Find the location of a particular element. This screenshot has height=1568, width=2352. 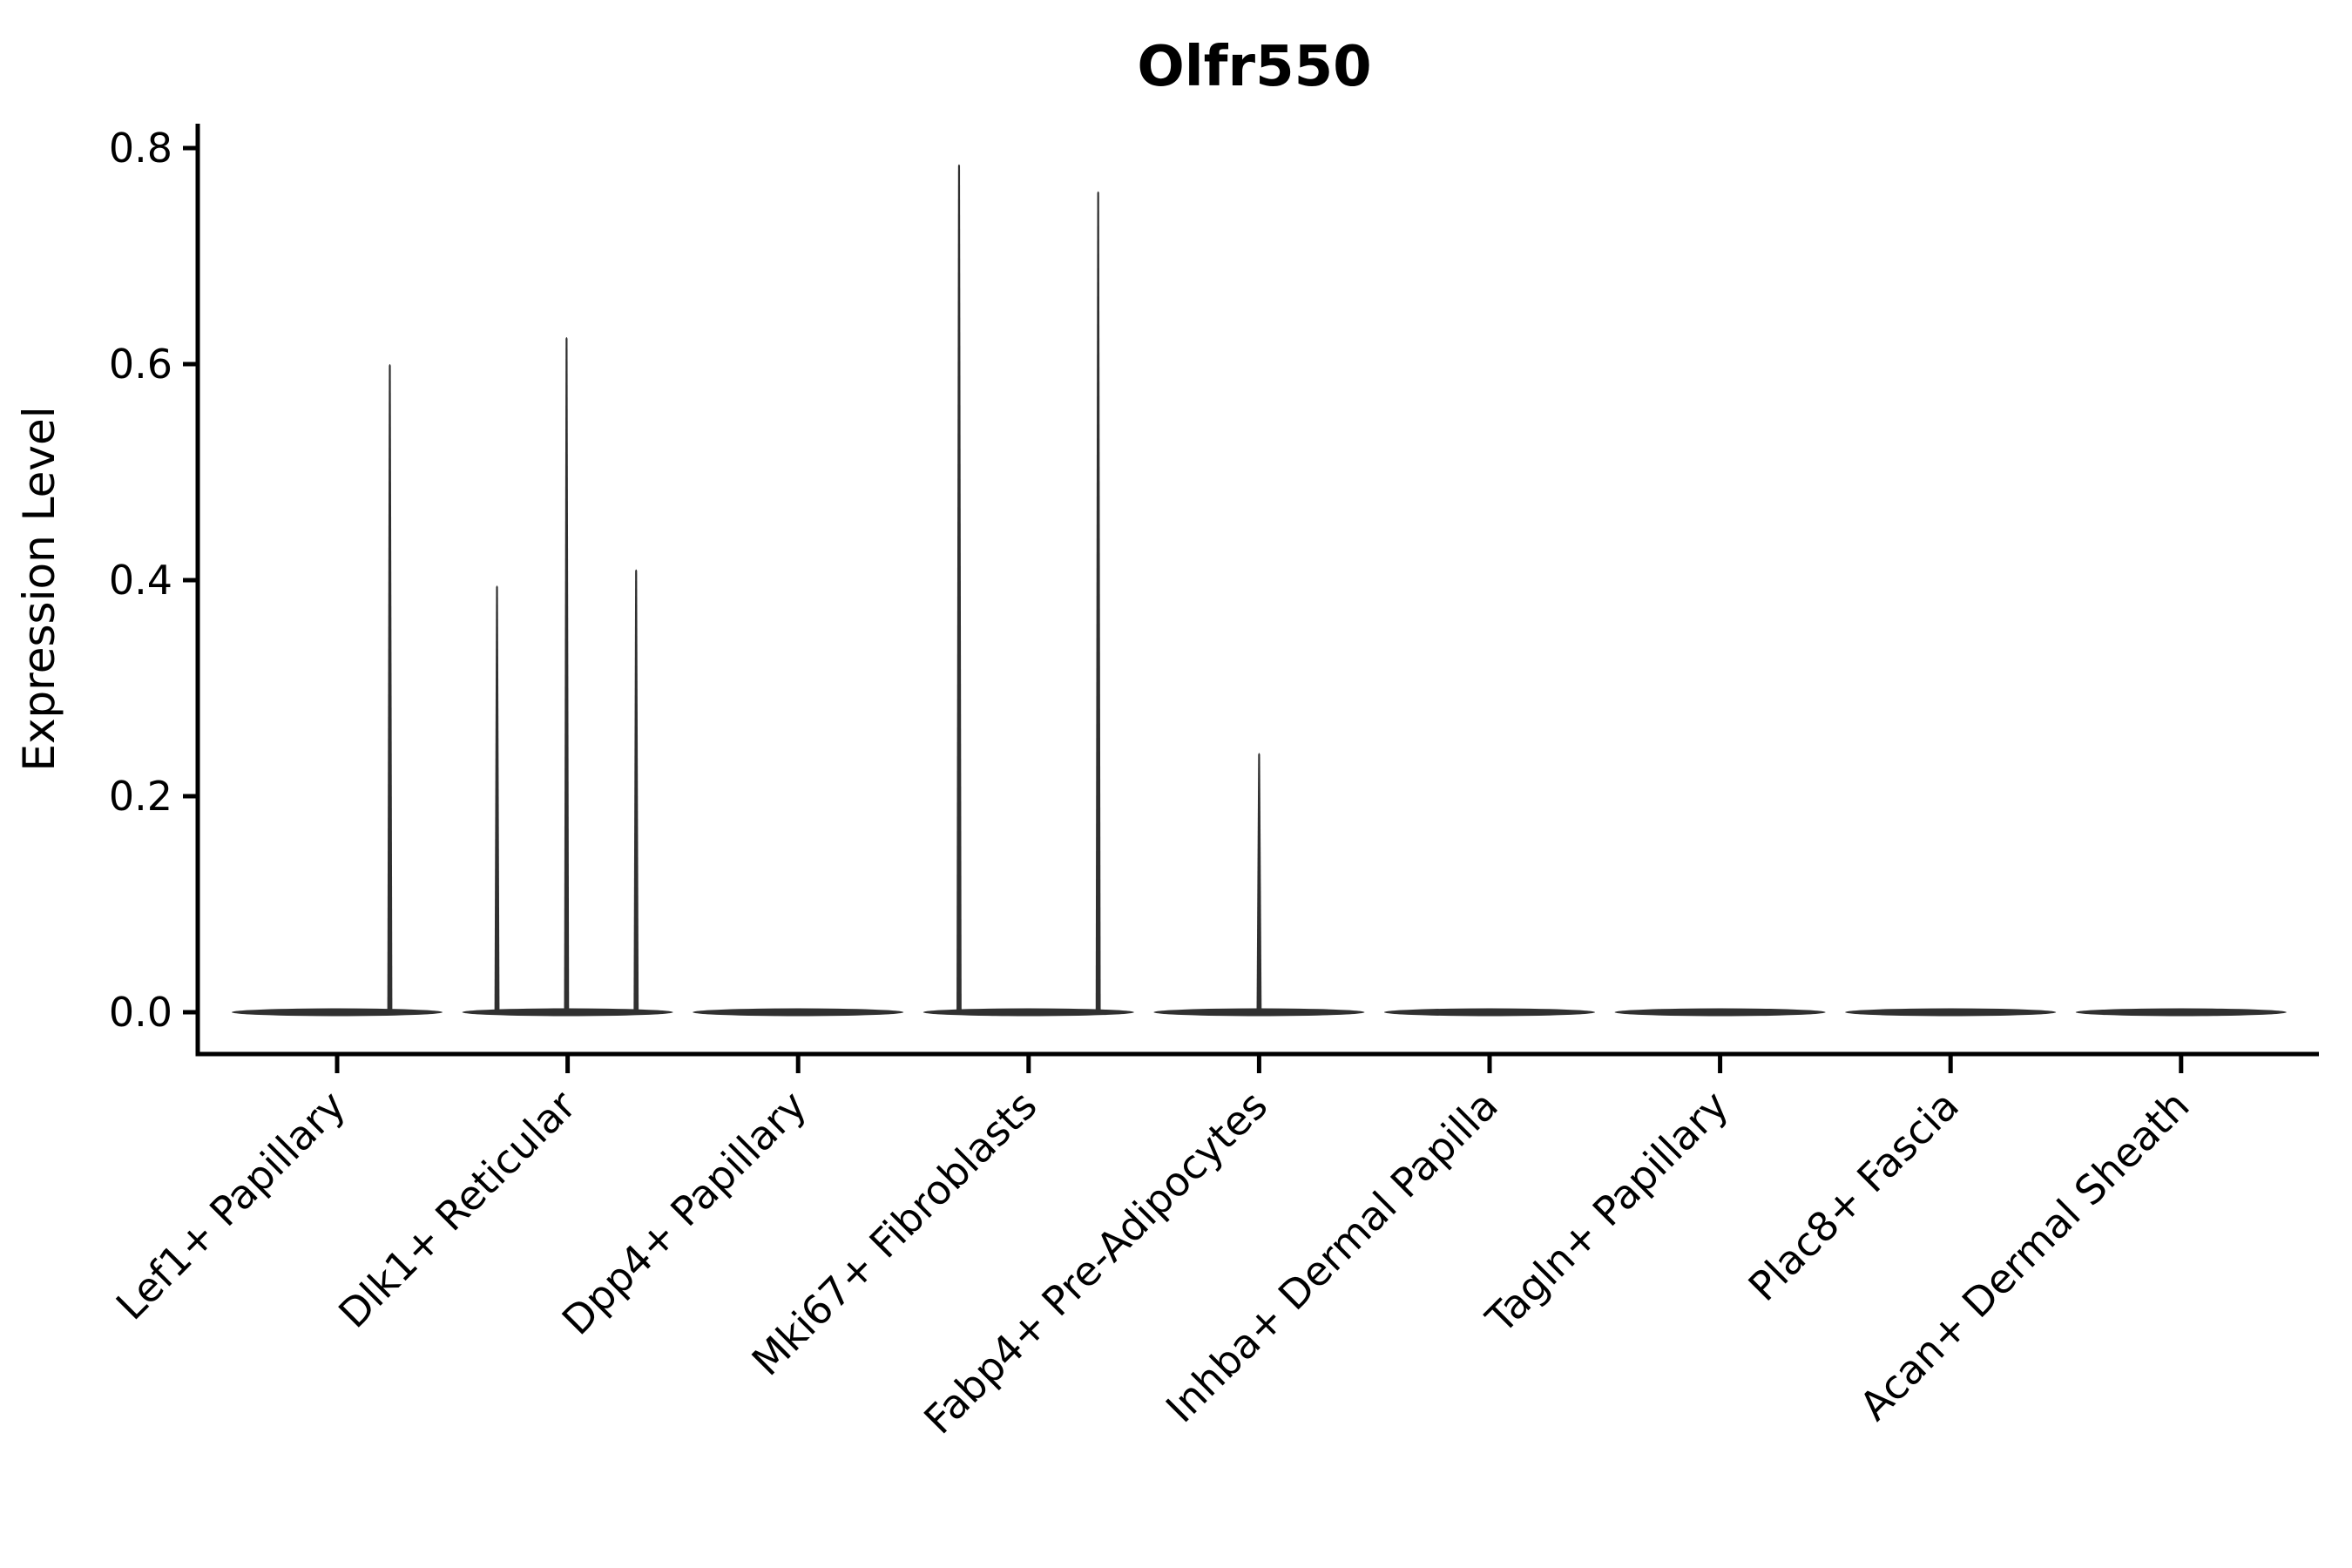

x-tick-label: Lef1+ Papillary is located at coordinates (231, 1205).